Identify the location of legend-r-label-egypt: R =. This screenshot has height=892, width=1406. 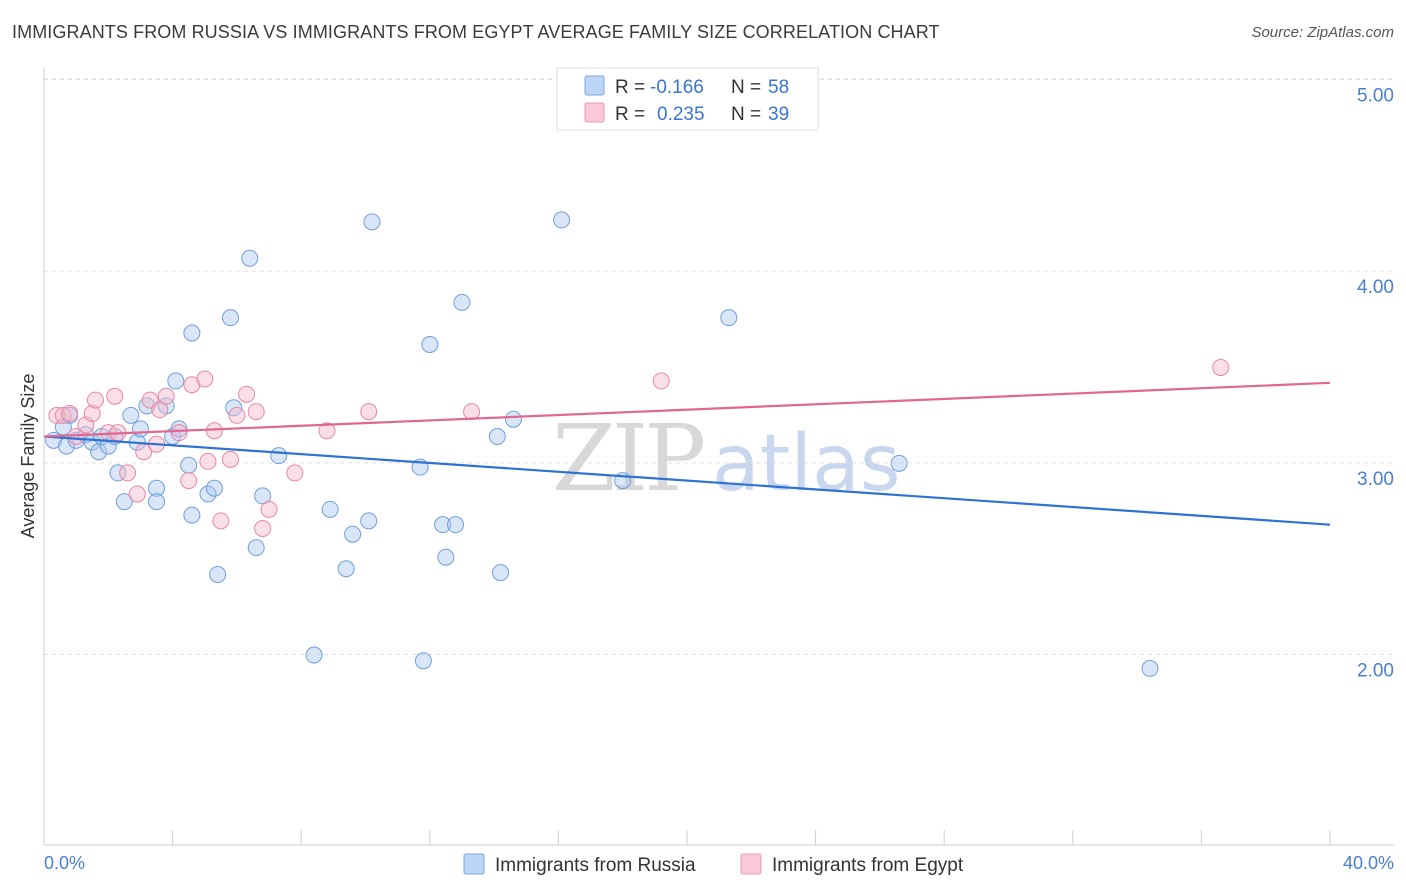
(630, 114).